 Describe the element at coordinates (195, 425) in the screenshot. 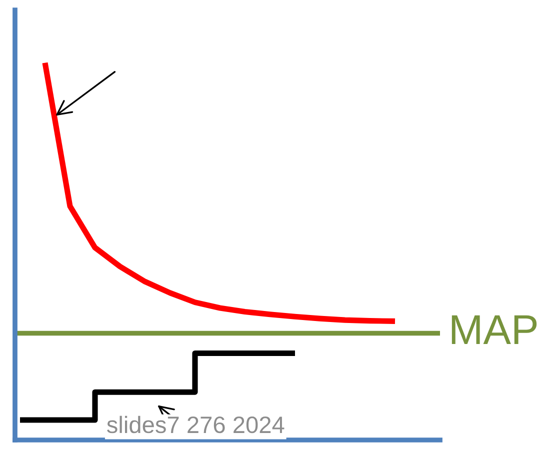

I see `annotation: slides7 276 2024` at that location.